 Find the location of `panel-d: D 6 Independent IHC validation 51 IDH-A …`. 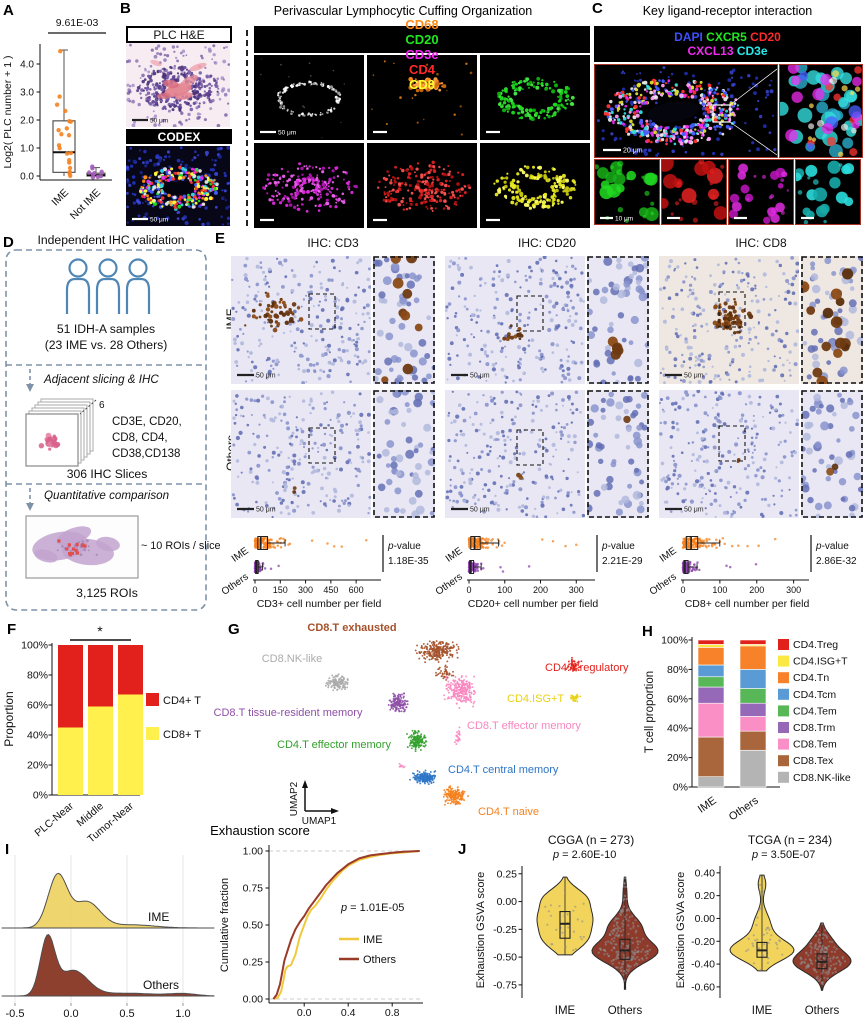

panel-d: D 6 Independent IHC validation 51 IDH-A … is located at coordinates (110, 422).